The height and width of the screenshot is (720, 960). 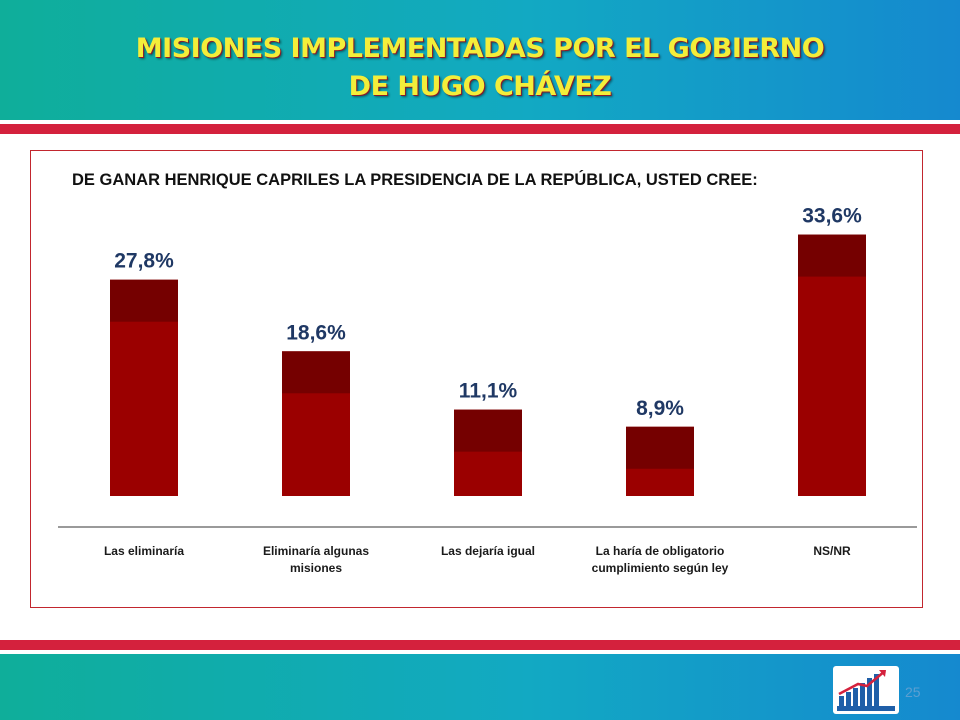 I want to click on bar, so click(x=832, y=365).